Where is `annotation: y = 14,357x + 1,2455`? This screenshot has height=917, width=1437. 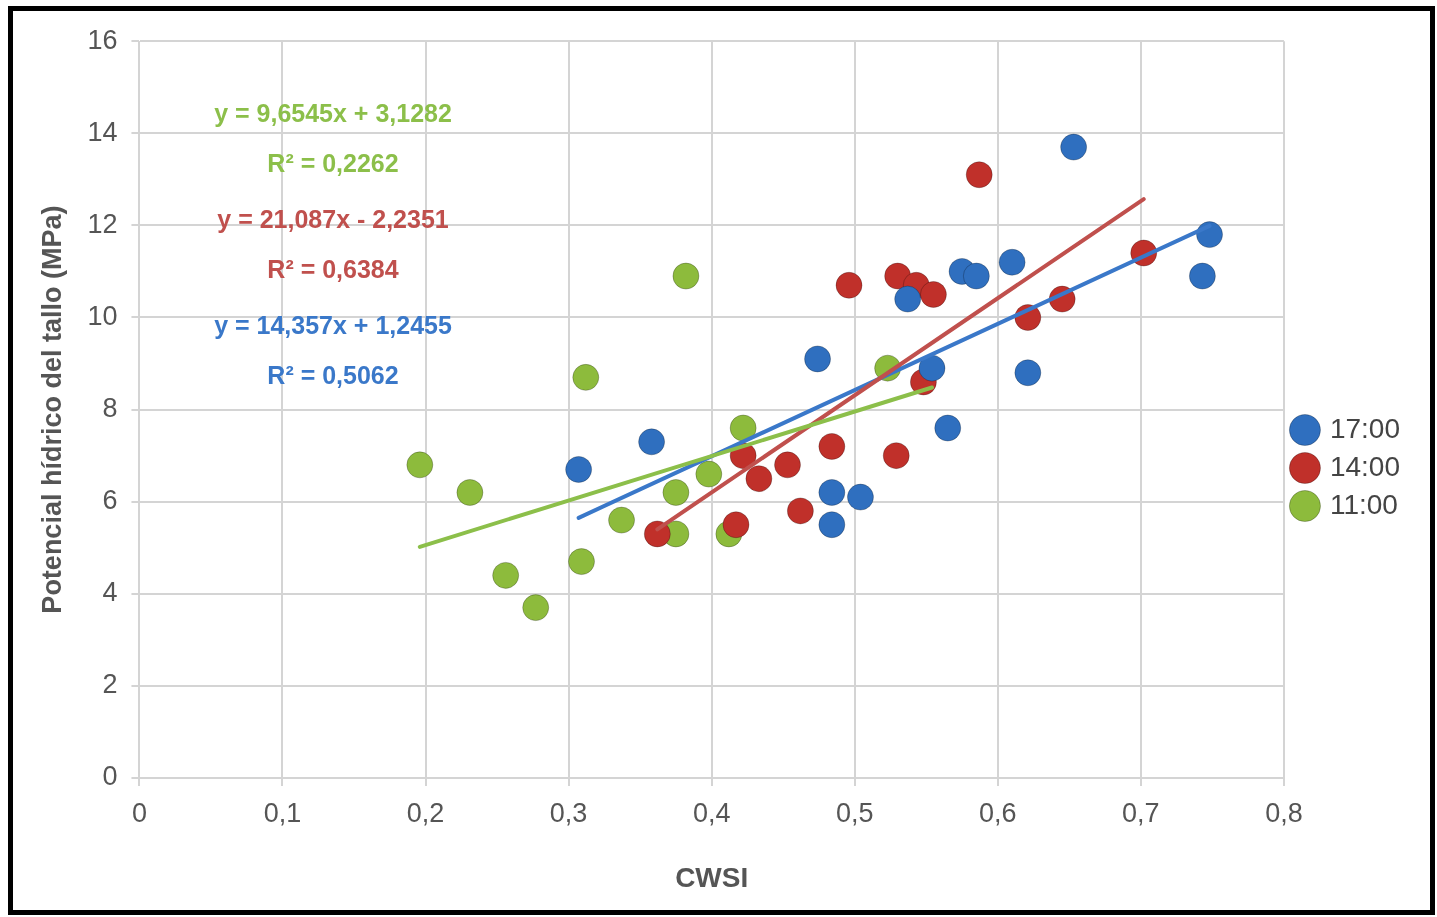 annotation: y = 14,357x + 1,2455 is located at coordinates (333, 324).